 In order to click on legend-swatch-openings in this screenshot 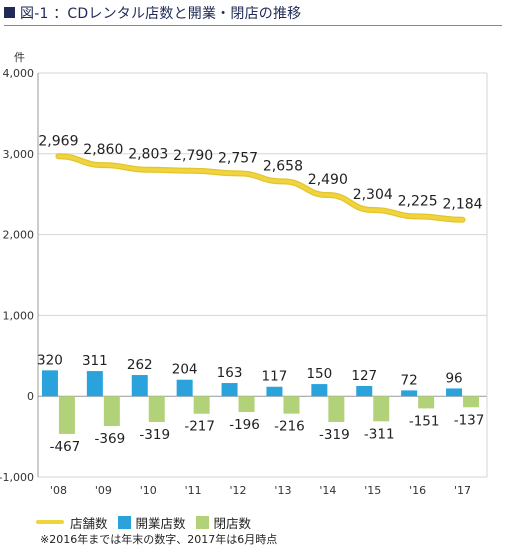, I will do `click(124, 522)`.